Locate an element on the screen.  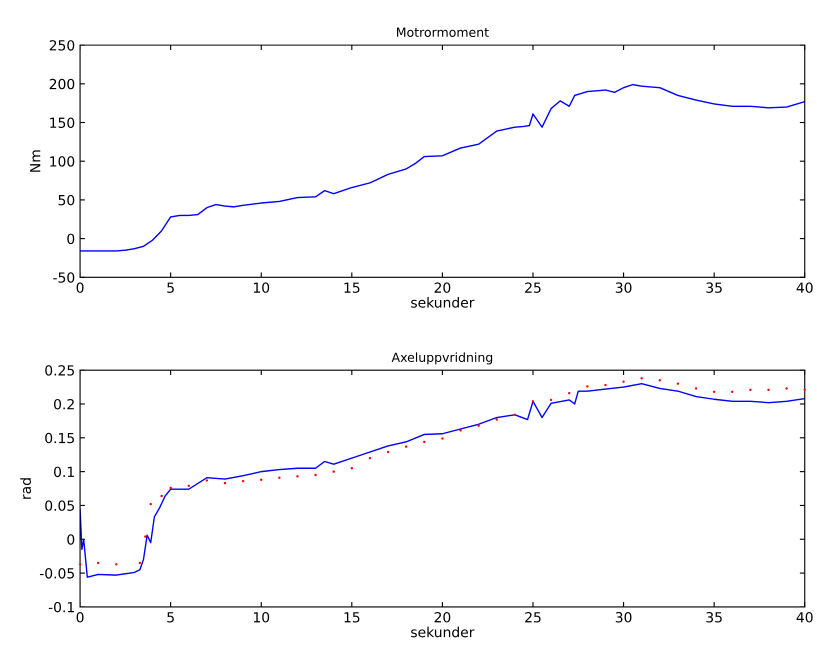
y-axis-title: rad is located at coordinates (26, 488).